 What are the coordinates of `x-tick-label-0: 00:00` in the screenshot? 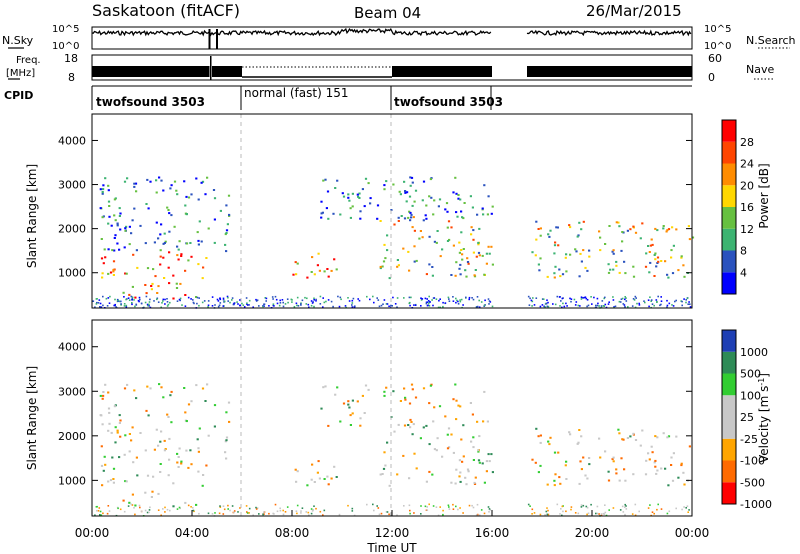 It's located at (92, 533).